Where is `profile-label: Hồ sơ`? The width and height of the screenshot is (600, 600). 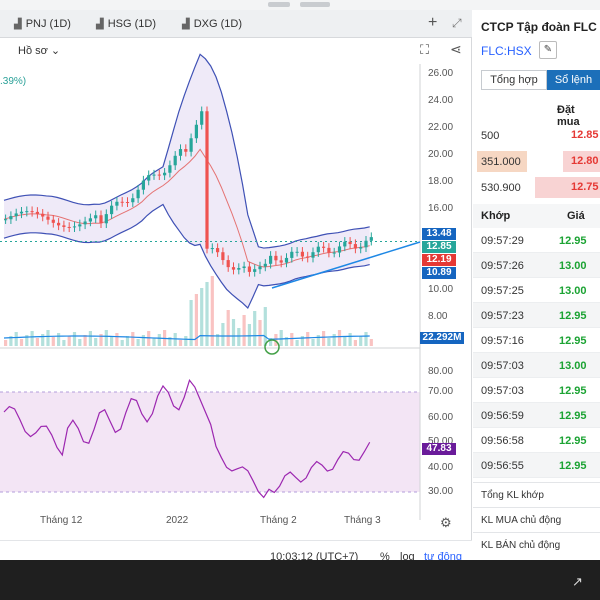 profile-label: Hồ sơ is located at coordinates (33, 51).